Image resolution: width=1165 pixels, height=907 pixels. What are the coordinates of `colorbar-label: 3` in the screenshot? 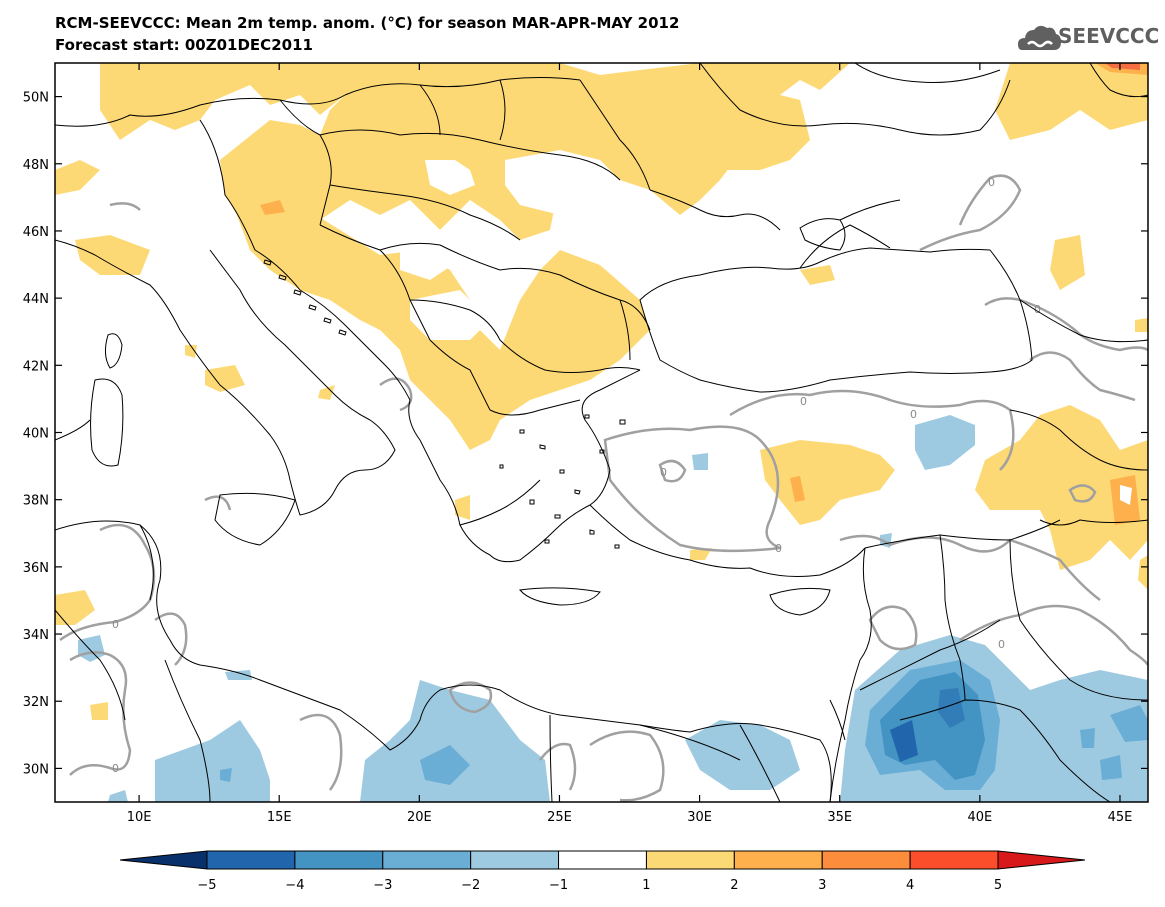 It's located at (822, 885).